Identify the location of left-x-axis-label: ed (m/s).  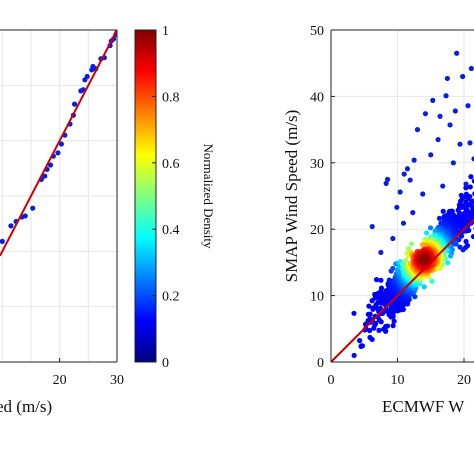
(26, 406).